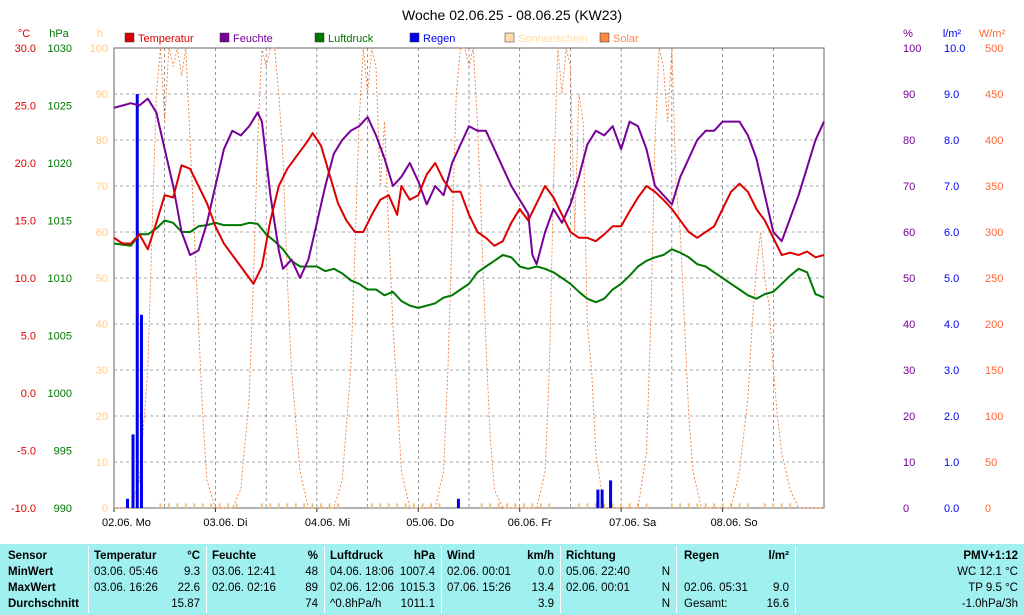  Describe the element at coordinates (951, 325) in the screenshot. I see `rain-axis-tick-label: 4.0` at that location.